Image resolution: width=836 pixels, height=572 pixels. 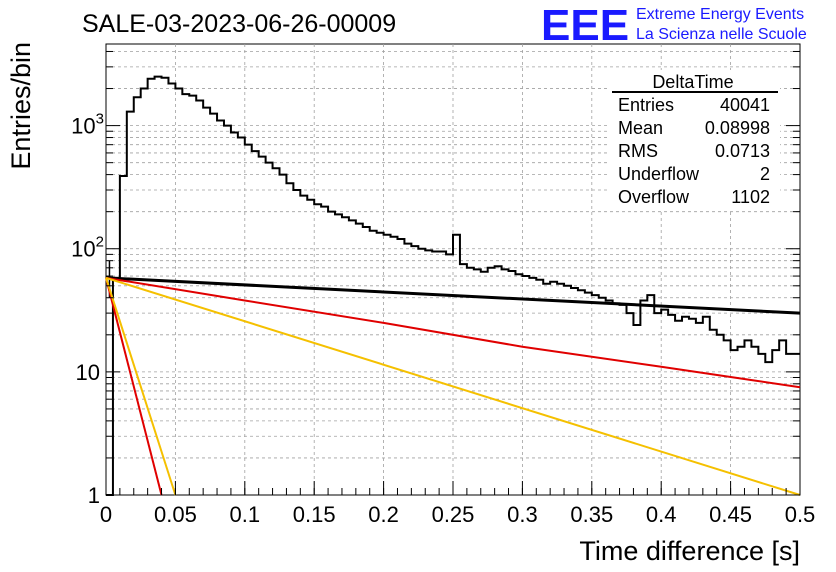 I want to click on x-tick-label: 0.3, so click(x=522, y=514).